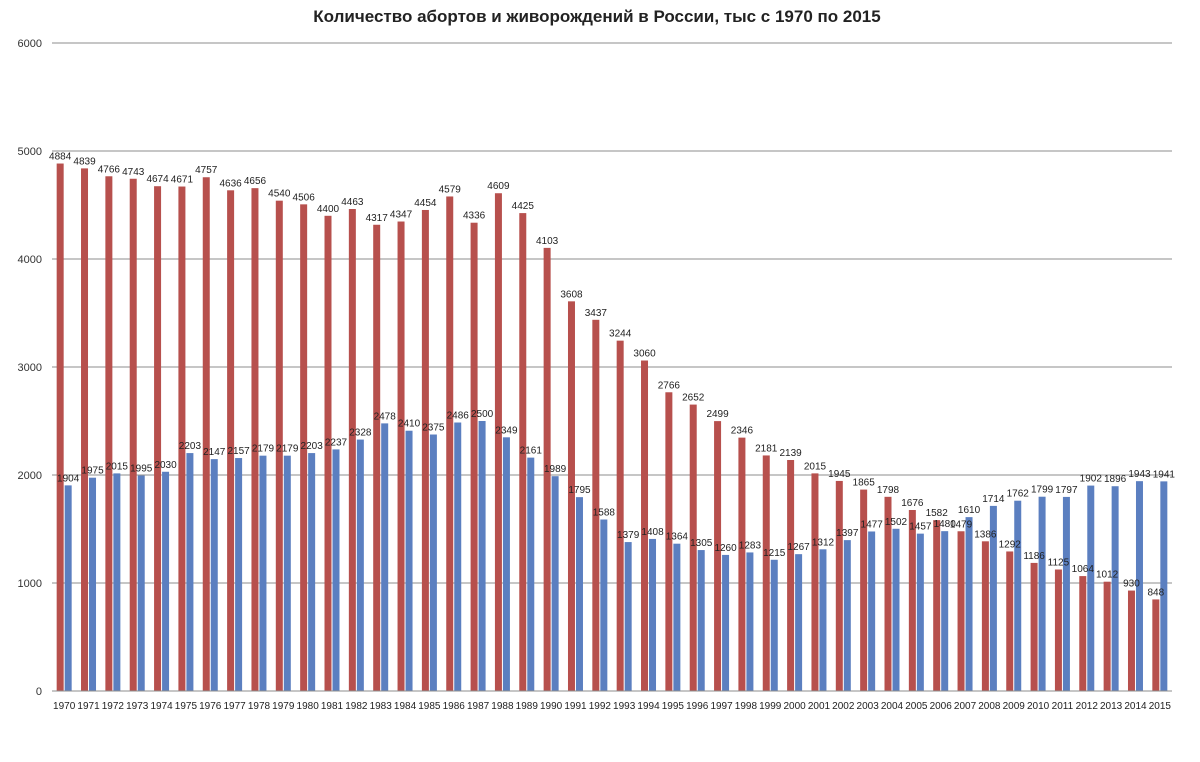 The width and height of the screenshot is (1200, 762). Describe the element at coordinates (133, 172) in the screenshot. I see `data-label: 4743` at that location.